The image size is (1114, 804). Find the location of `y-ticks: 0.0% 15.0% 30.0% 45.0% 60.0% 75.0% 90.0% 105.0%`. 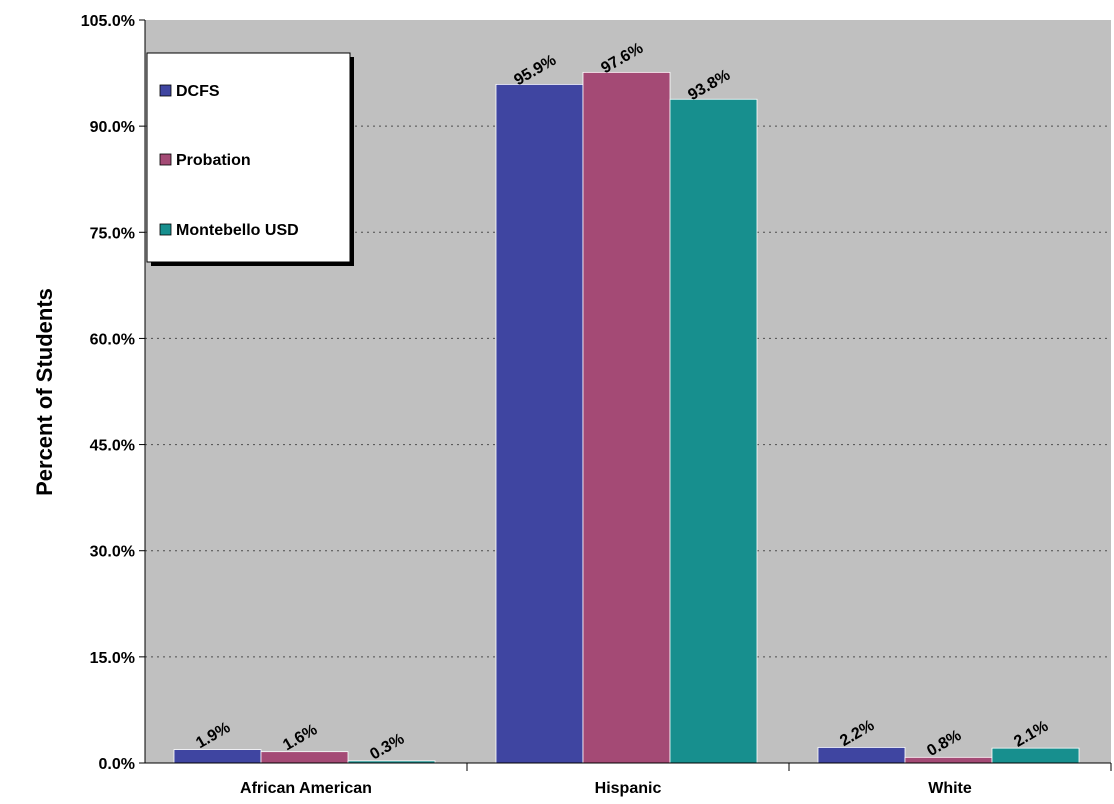

y-ticks: 0.0% 15.0% 30.0% 45.0% 60.0% 75.0% 90.0% 105.0% is located at coordinates (113, 393).